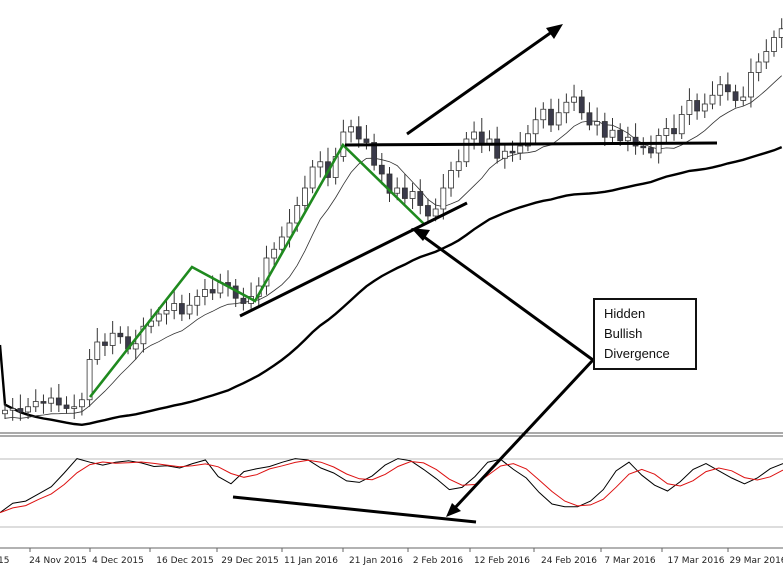 This screenshot has width=783, height=571. What do you see at coordinates (630, 561) in the screenshot?
I see `time-tick-label: 7 Mar 2016` at bounding box center [630, 561].